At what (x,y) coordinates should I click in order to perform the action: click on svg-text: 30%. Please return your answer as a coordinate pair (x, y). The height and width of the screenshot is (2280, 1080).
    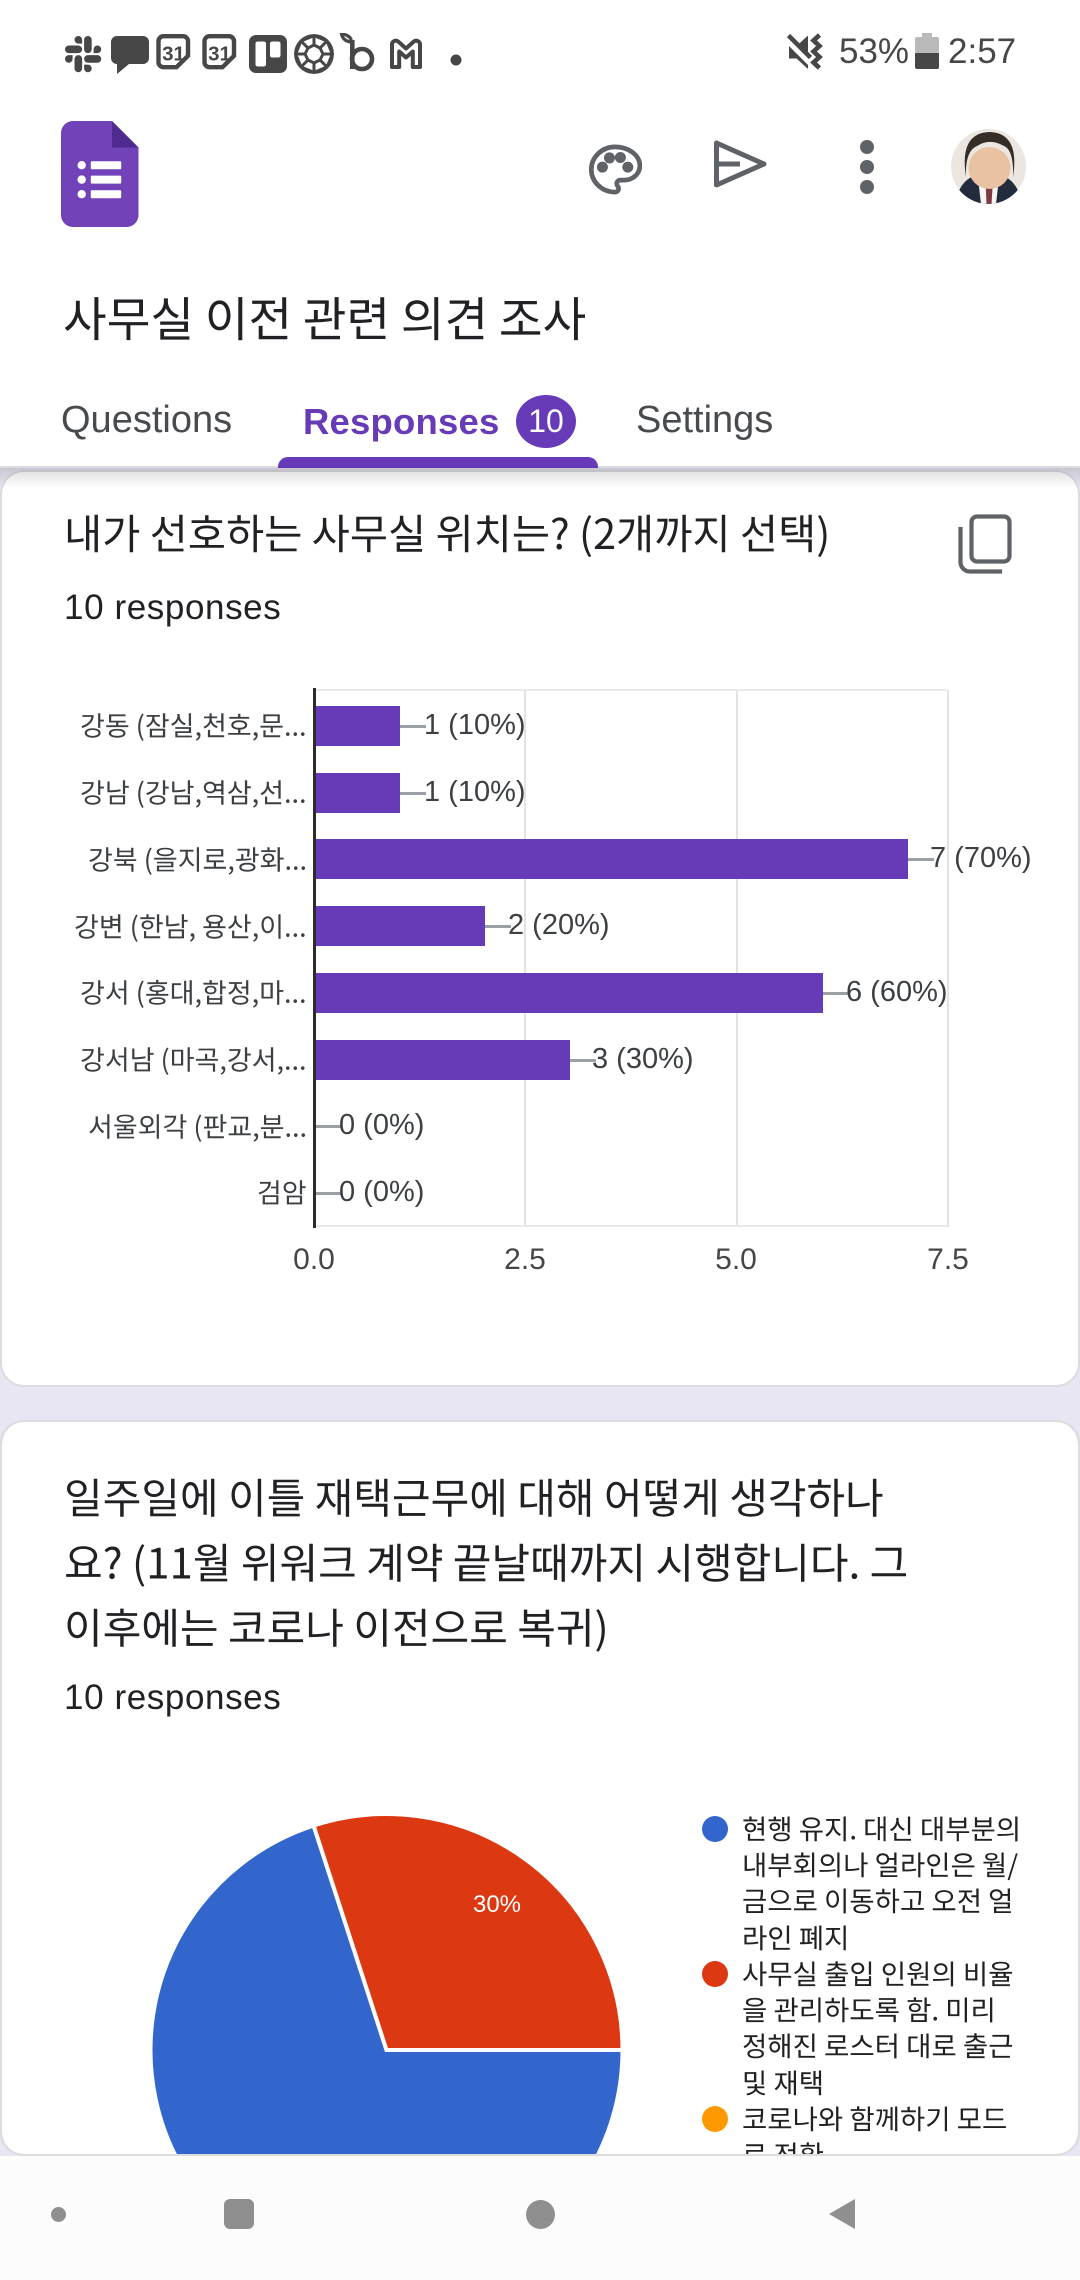
    Looking at the image, I should click on (497, 1904).